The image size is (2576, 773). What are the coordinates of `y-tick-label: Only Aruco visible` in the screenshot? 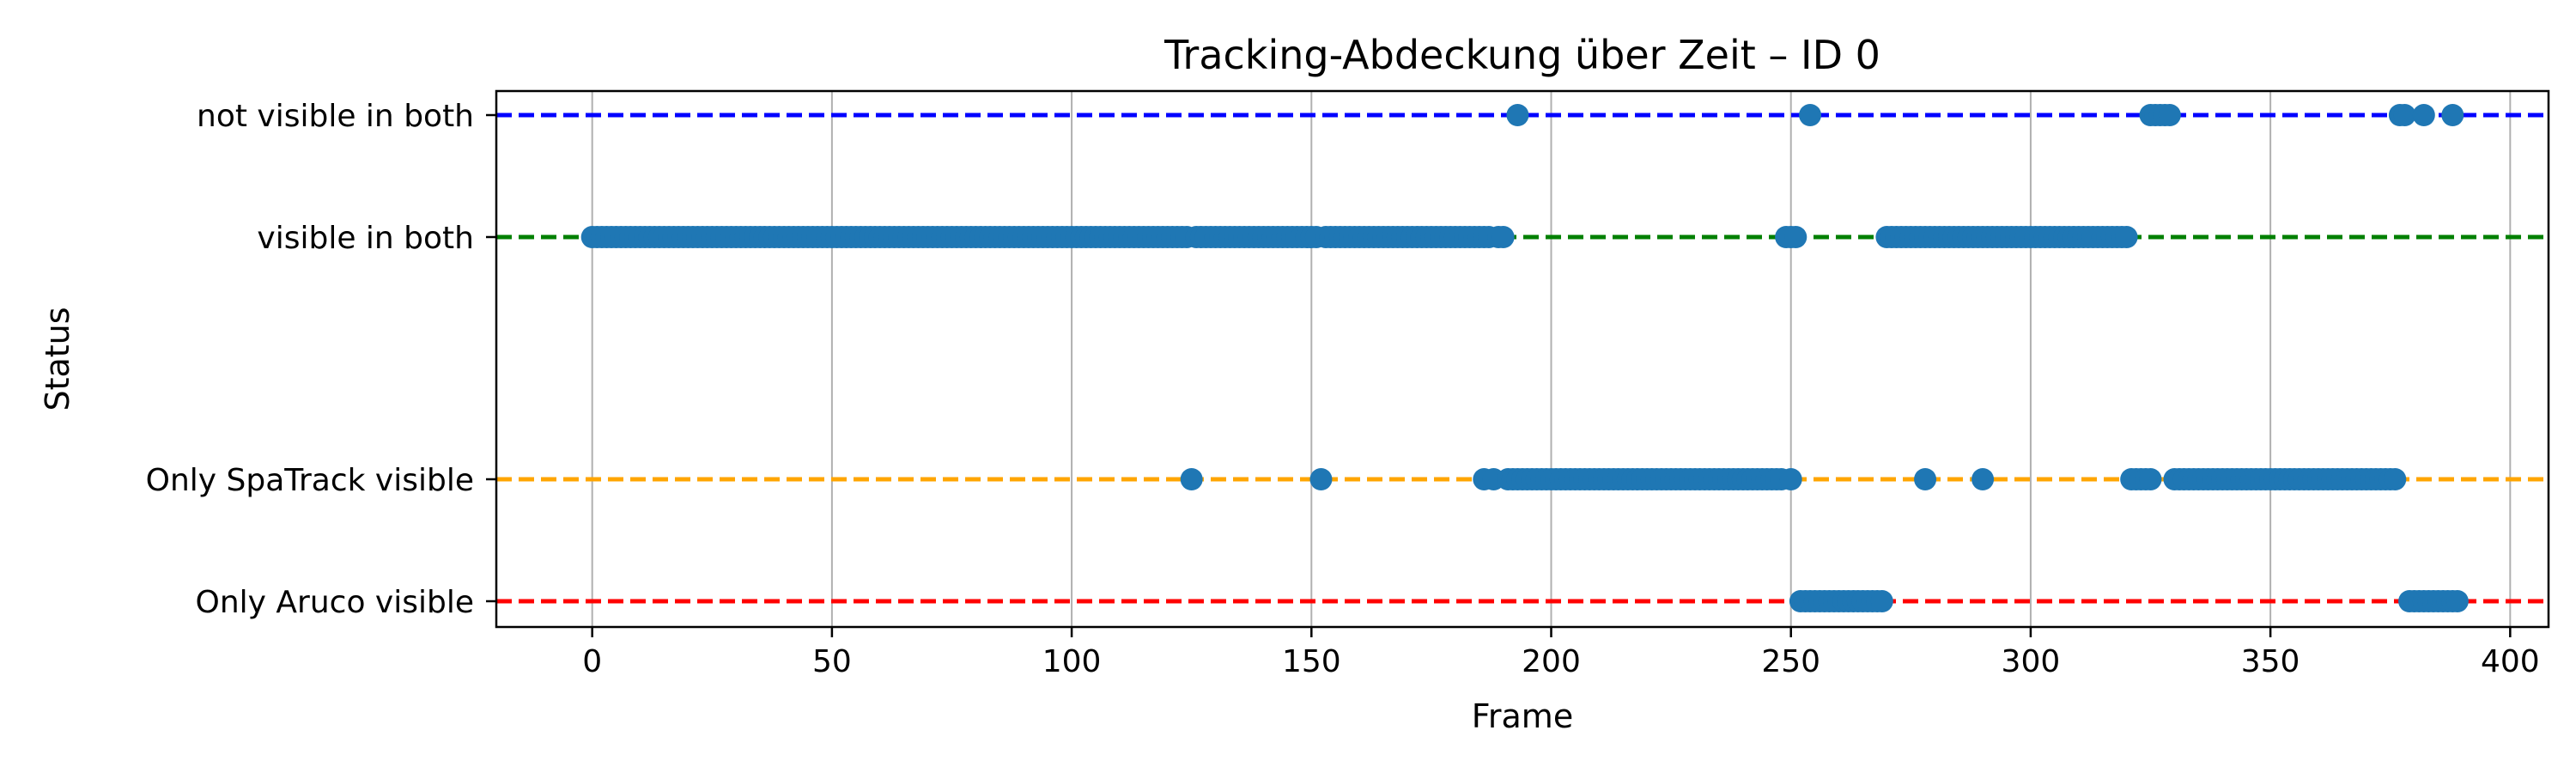 It's located at (335, 602).